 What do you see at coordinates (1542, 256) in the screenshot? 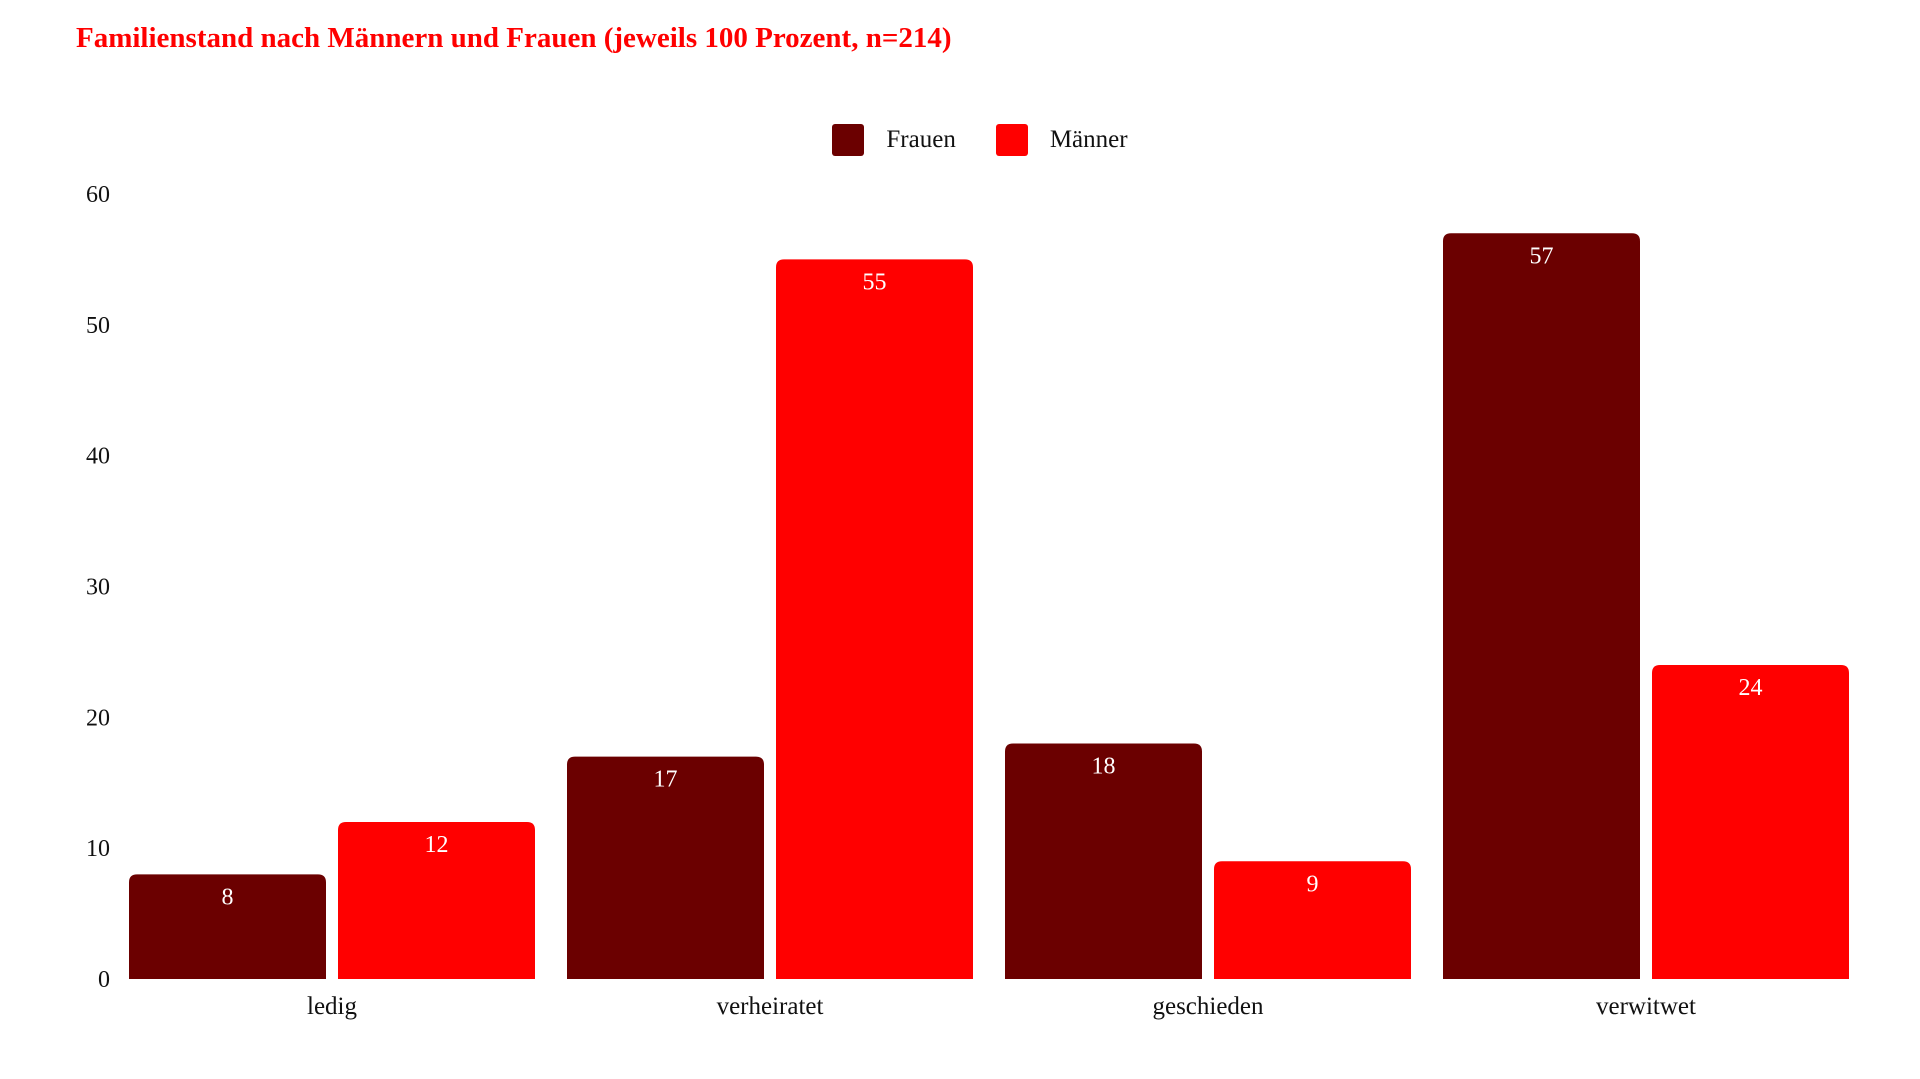
I see `data-label: 57` at bounding box center [1542, 256].